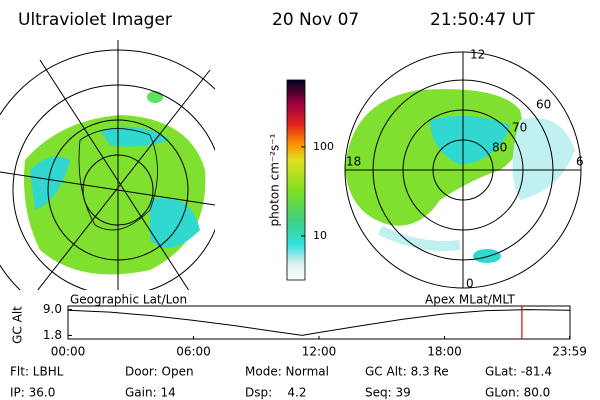 The height and width of the screenshot is (400, 600). What do you see at coordinates (150, 393) in the screenshot?
I see `status: Gain: 14` at bounding box center [150, 393].